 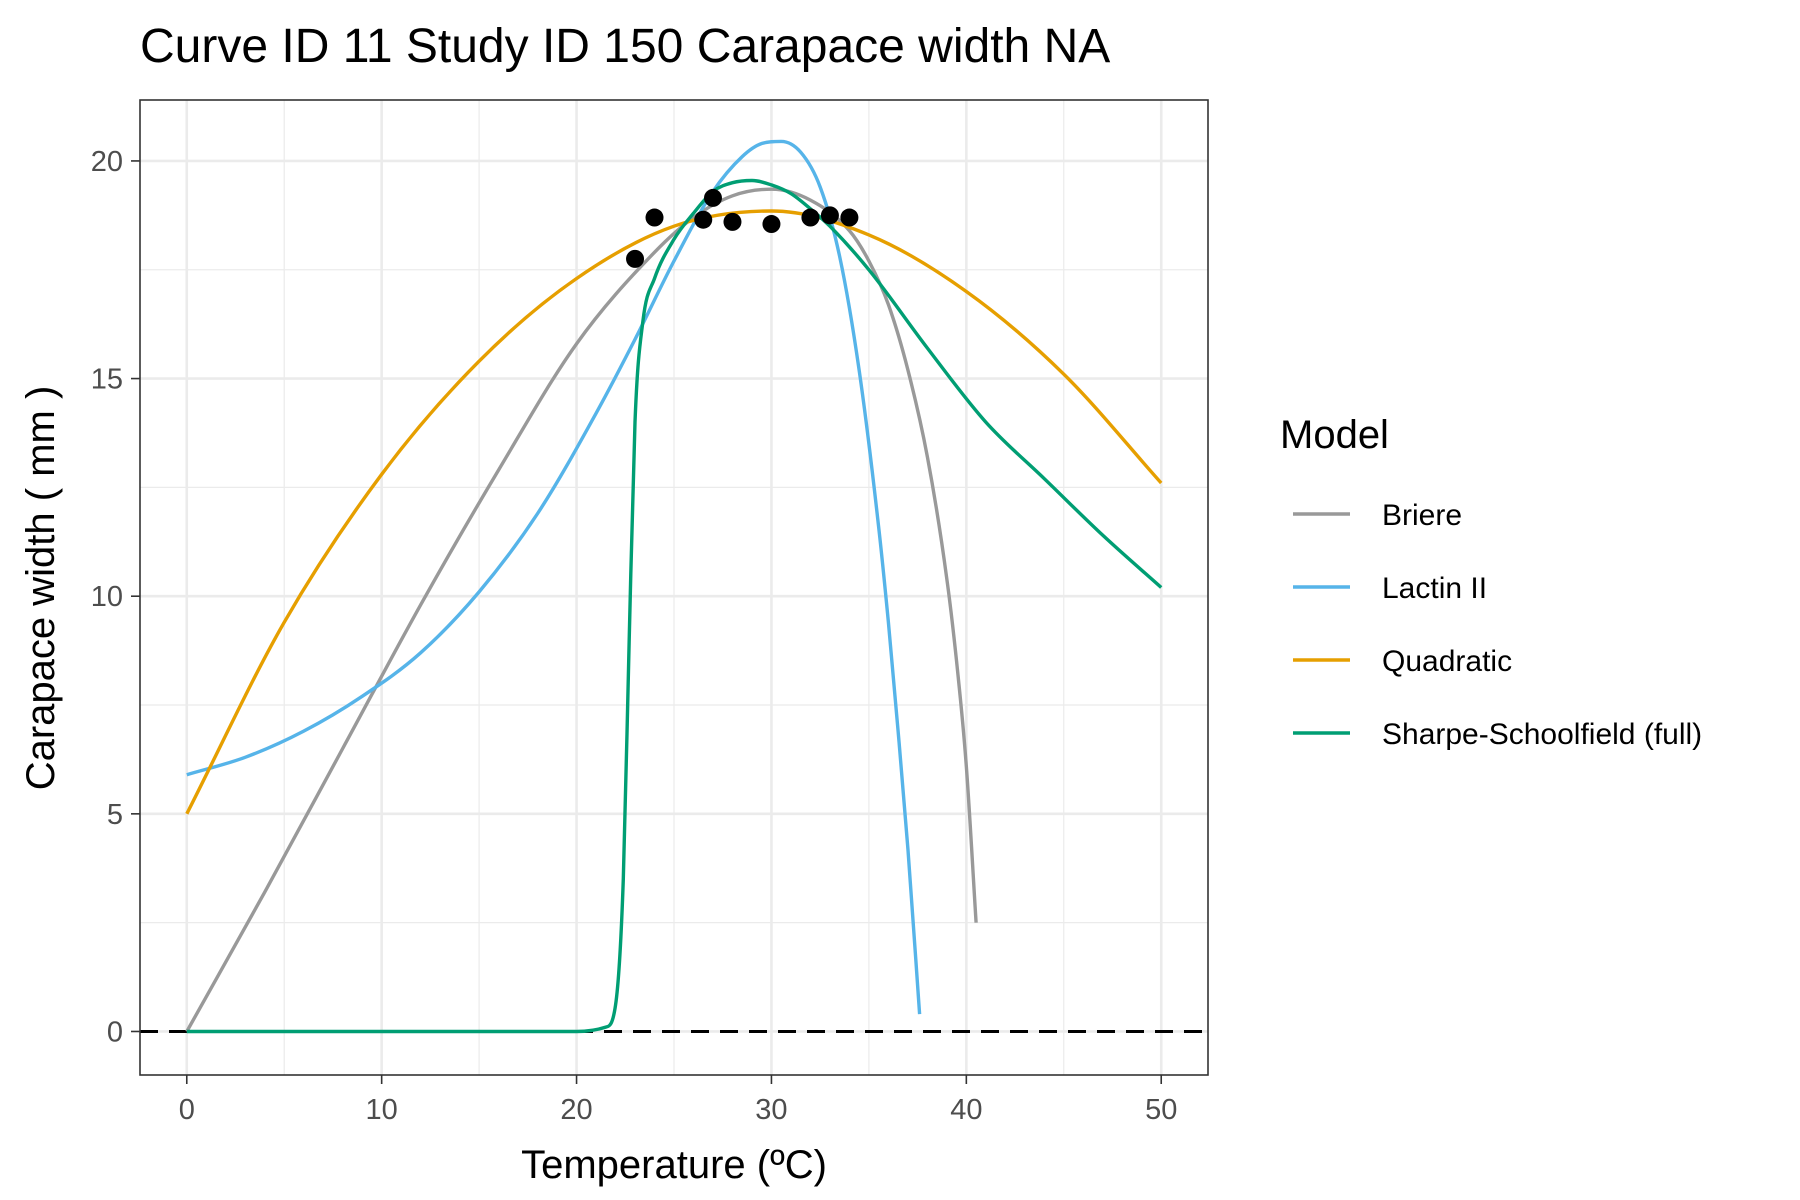 I want to click on x-tick-label: 10, so click(x=382, y=1110).